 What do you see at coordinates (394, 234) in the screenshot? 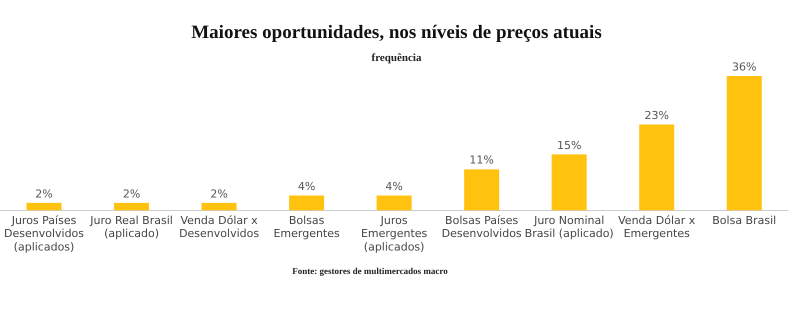
I see `x-tick-label: Juros Emergentes (aplicados)` at bounding box center [394, 234].